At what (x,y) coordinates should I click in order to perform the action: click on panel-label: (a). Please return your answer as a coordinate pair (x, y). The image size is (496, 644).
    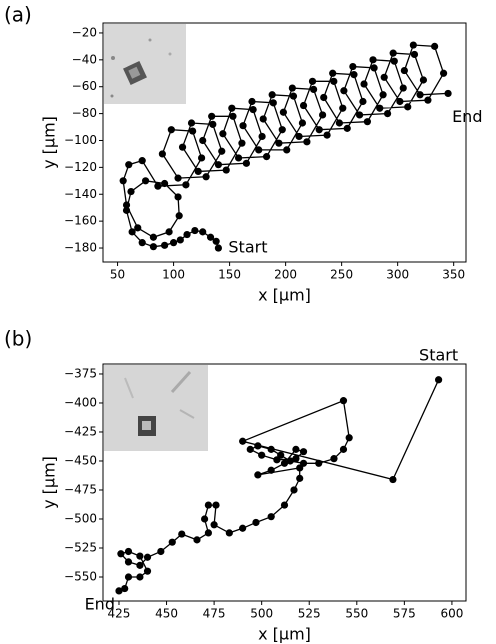
    Looking at the image, I should click on (18, 15).